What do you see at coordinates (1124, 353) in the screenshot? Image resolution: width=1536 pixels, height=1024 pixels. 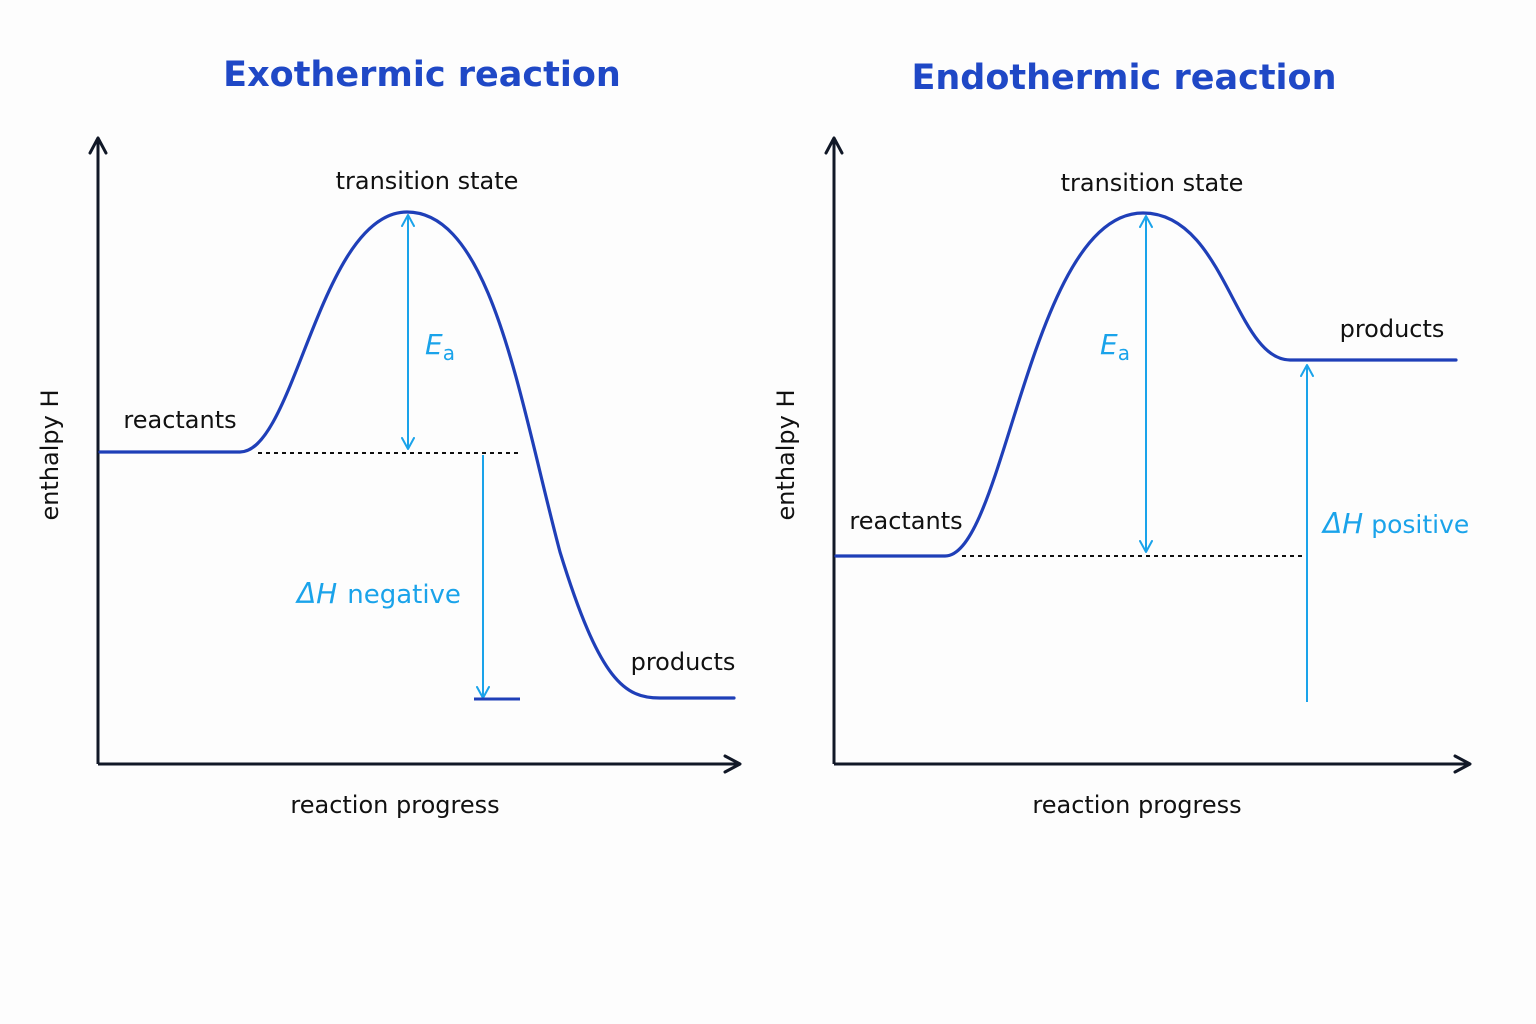 I see `endo-ea-subscript: a` at bounding box center [1124, 353].